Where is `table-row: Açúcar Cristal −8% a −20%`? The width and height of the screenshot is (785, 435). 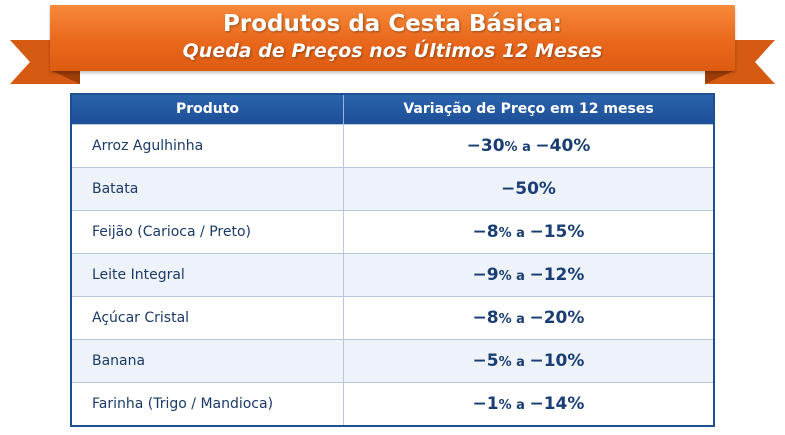
table-row: Açúcar Cristal −8% a −20% is located at coordinates (392, 317).